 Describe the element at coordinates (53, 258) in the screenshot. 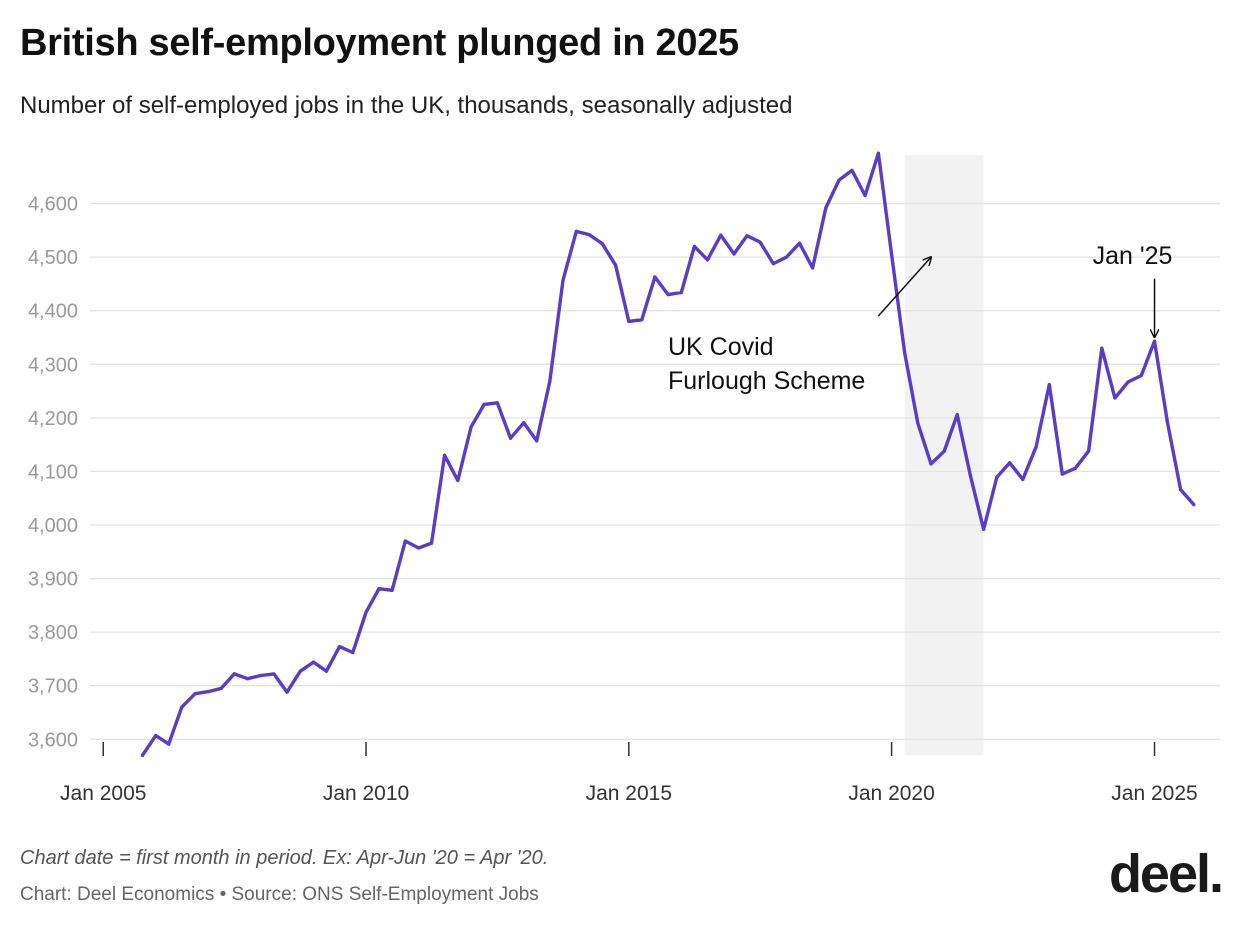

I see `y-tick-label: 4,500` at that location.